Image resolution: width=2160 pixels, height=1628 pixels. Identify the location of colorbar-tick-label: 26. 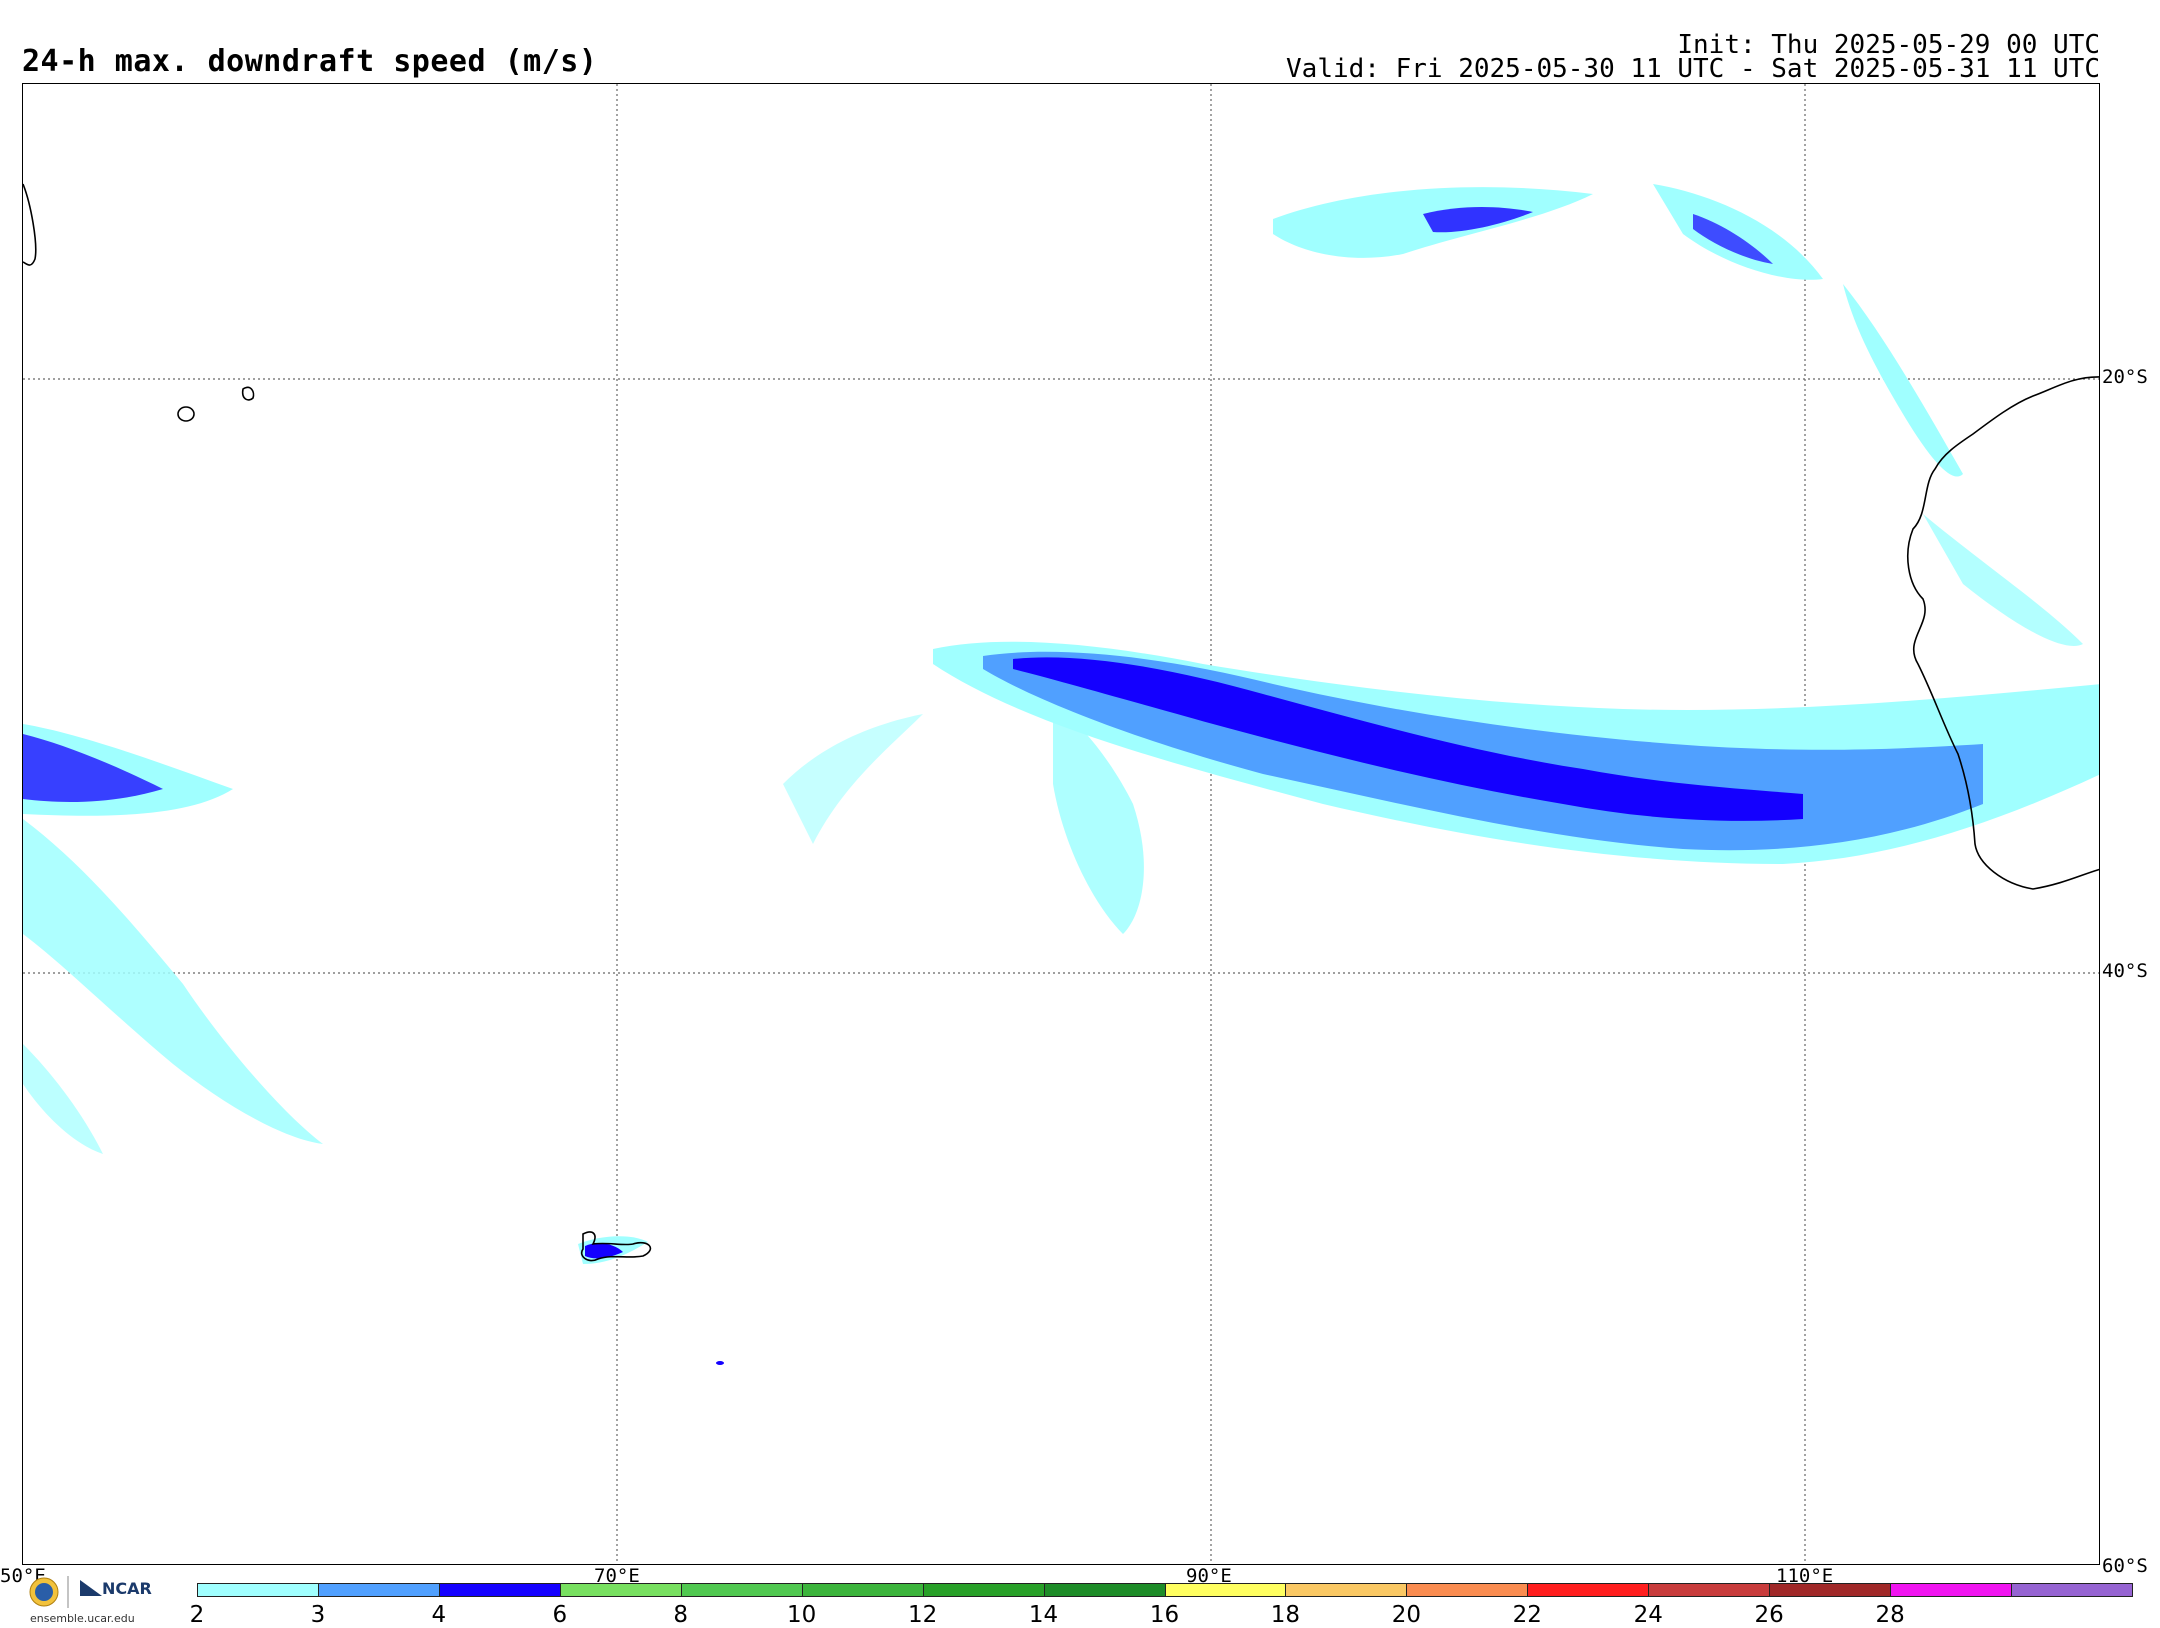
(1769, 1615).